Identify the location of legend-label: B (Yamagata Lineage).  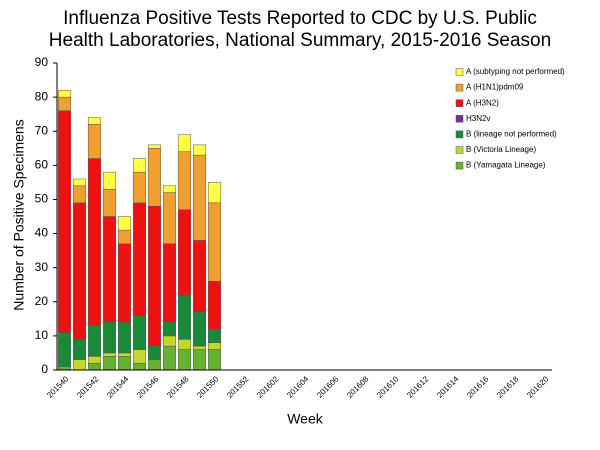
(506, 165).